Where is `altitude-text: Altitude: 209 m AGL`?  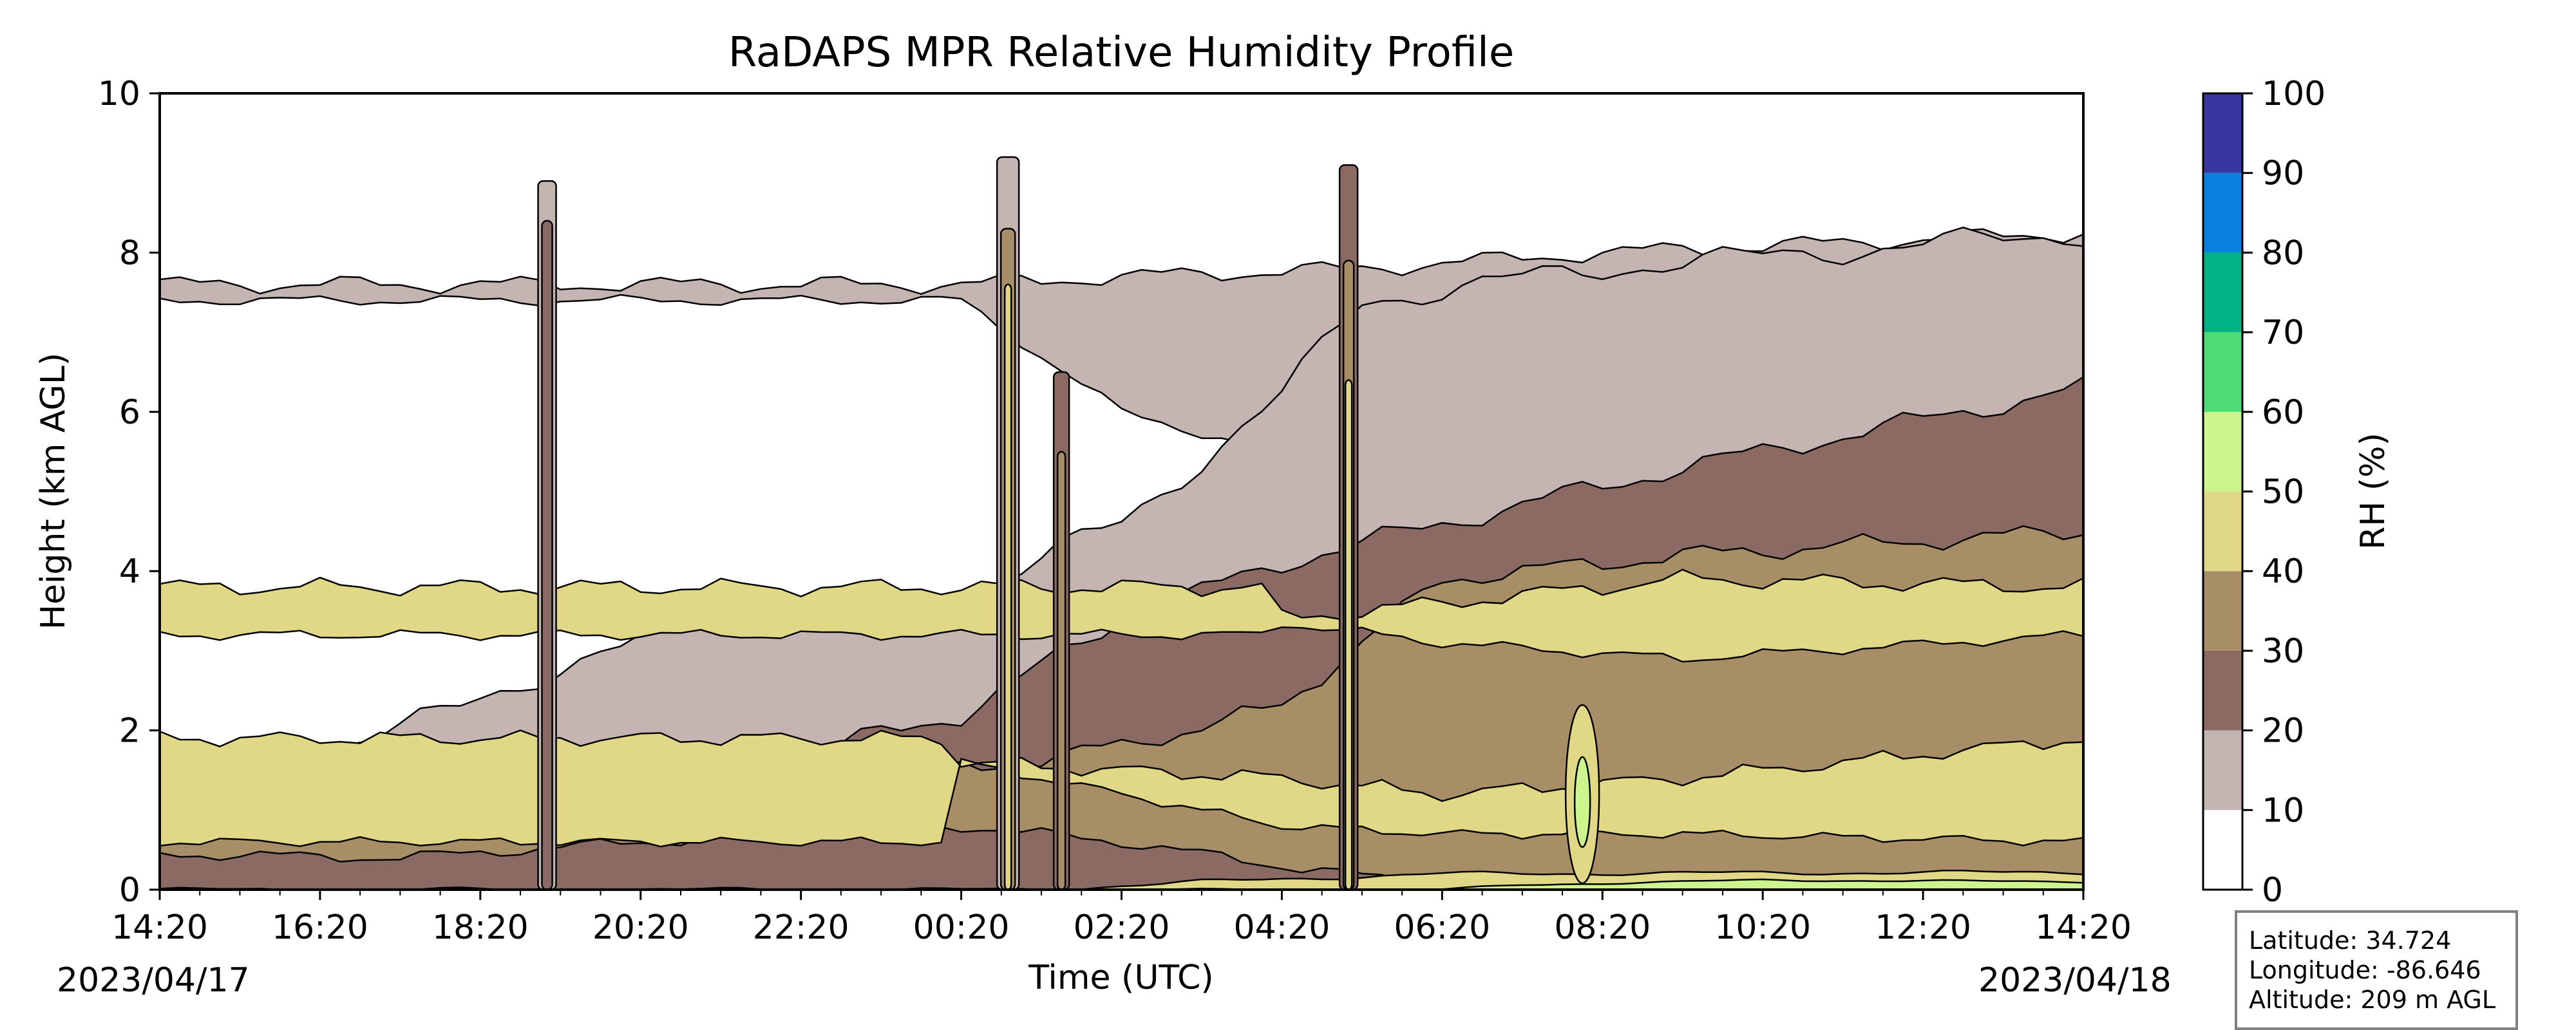 altitude-text: Altitude: 209 m AGL is located at coordinates (2372, 1000).